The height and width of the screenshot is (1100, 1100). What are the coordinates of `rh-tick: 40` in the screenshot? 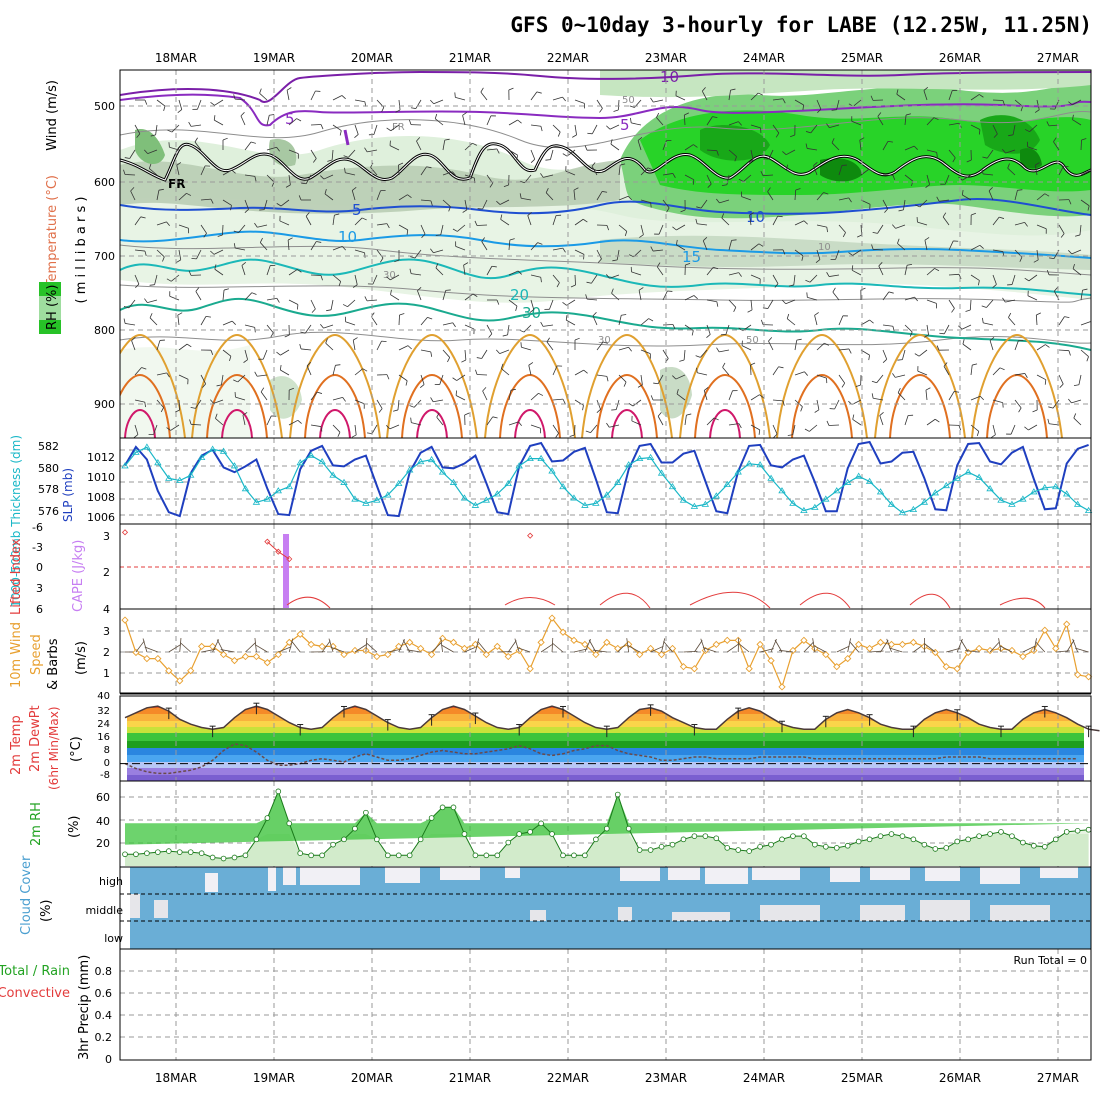 It's located at (103, 821).